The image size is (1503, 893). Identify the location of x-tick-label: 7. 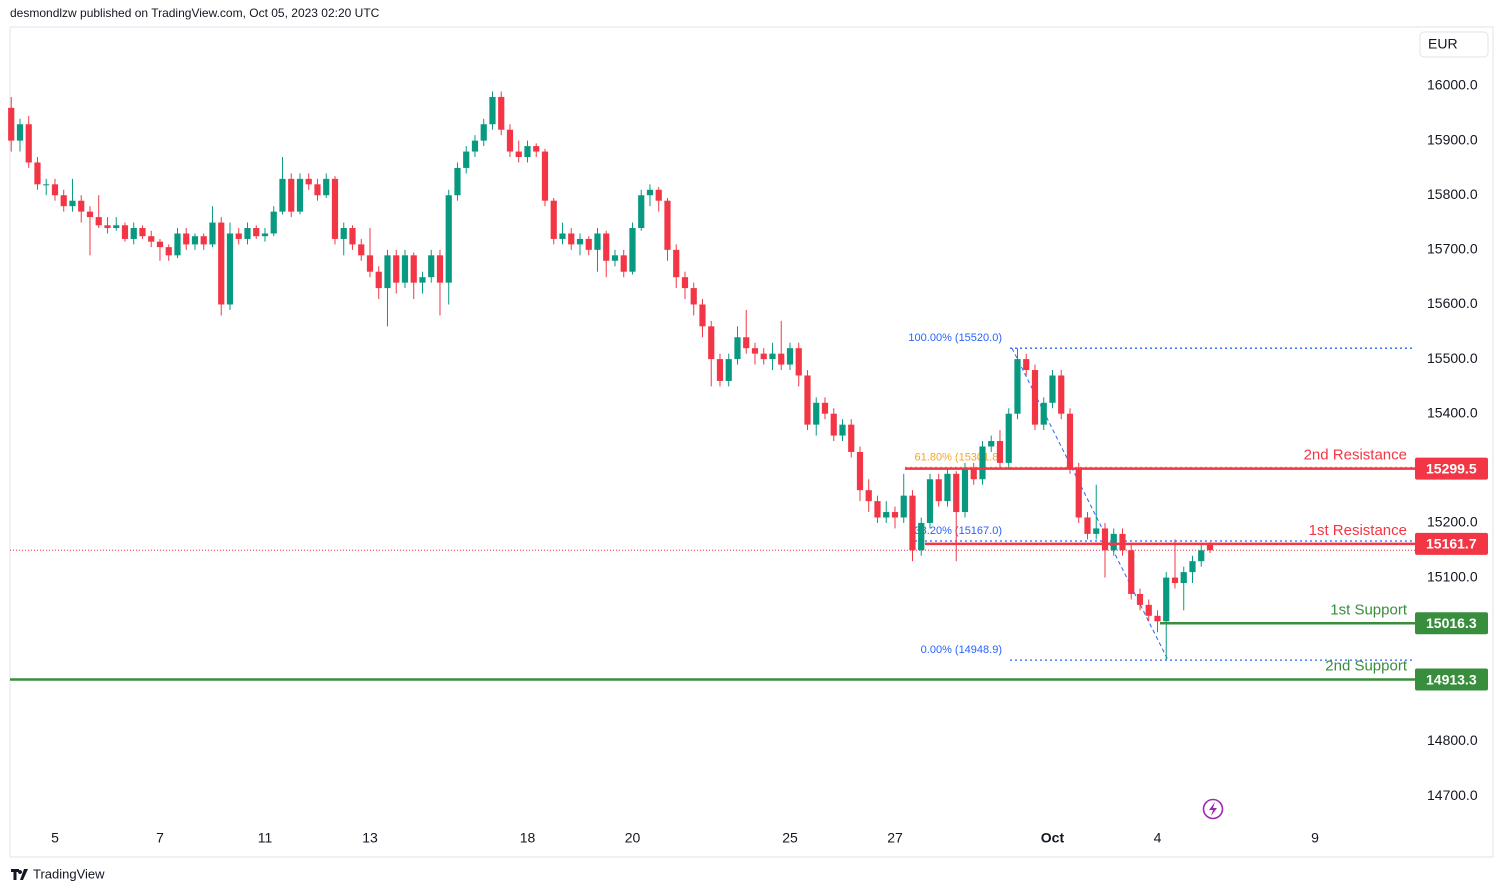
(160, 838).